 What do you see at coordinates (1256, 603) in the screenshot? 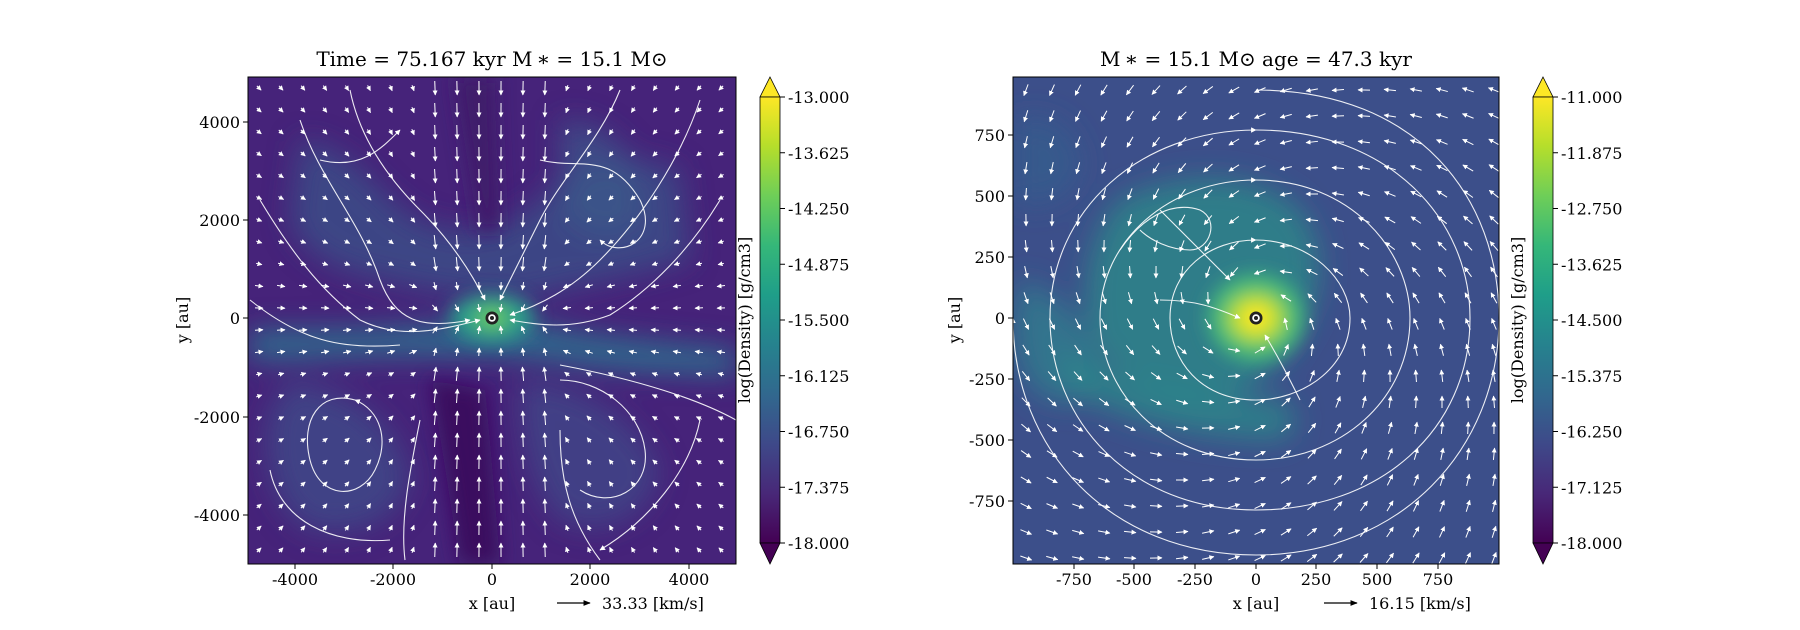
I see `x-axis-label-right: x [au]` at bounding box center [1256, 603].